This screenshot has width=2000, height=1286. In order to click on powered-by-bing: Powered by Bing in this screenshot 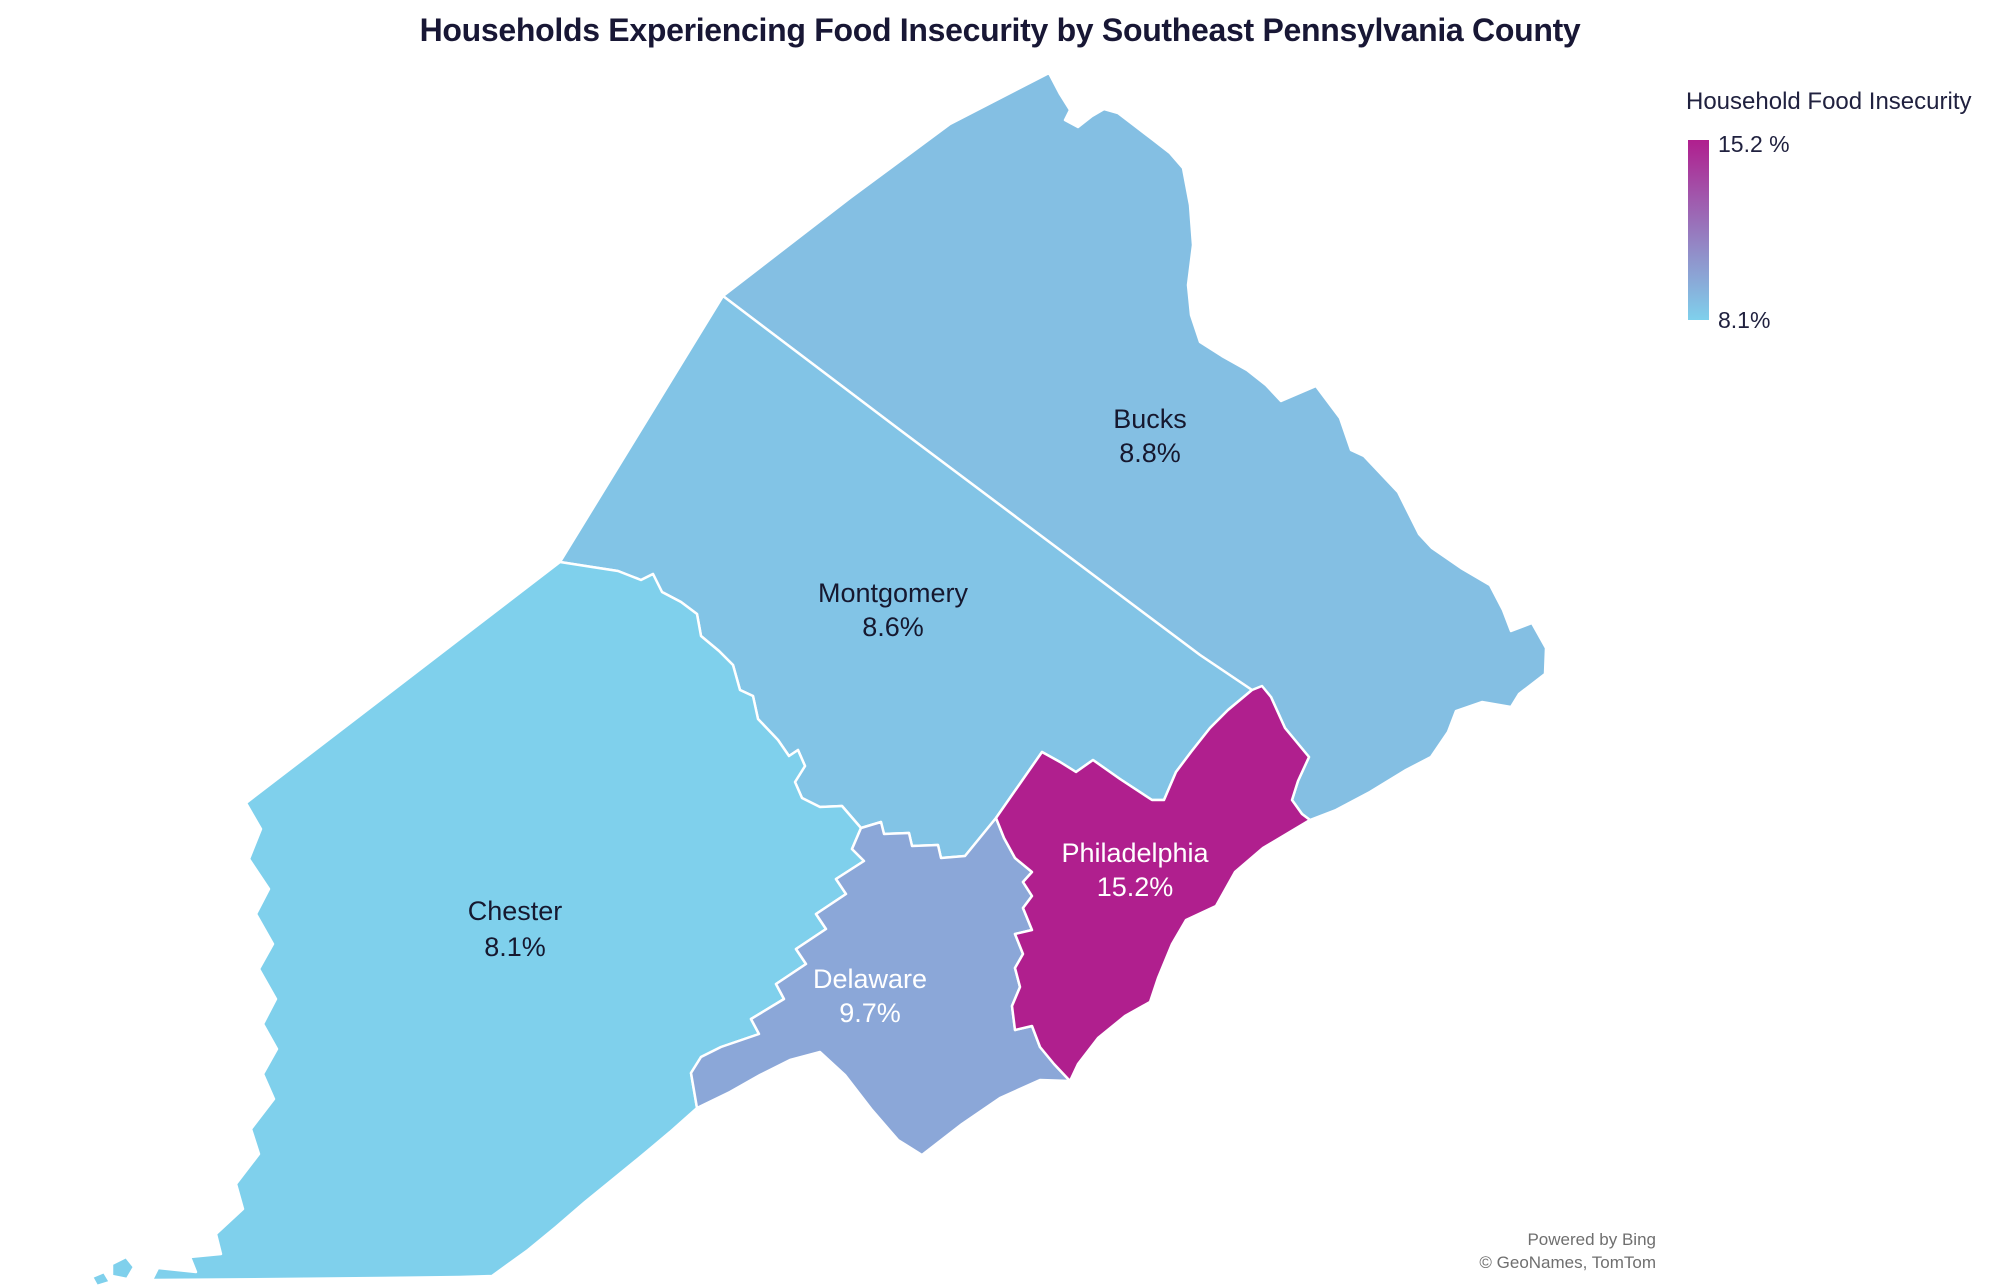, I will do `click(1591, 1239)`.